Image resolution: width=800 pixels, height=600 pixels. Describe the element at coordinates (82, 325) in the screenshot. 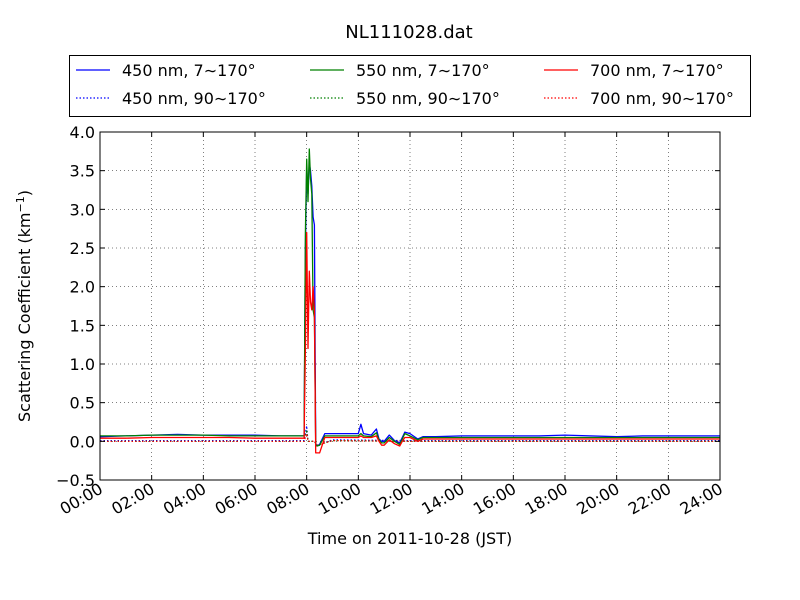

I see `y-tick-label: 1.5` at that location.